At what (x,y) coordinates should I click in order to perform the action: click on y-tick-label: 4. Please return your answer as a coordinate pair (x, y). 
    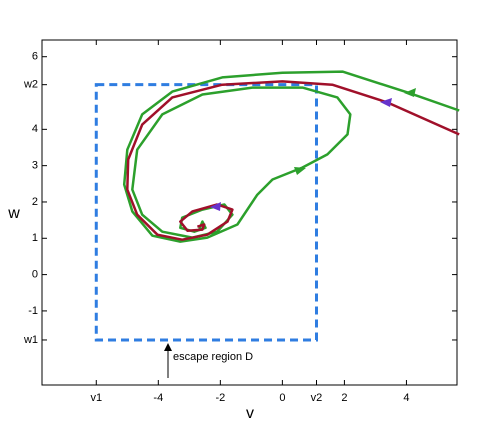
    Looking at the image, I should click on (35, 129).